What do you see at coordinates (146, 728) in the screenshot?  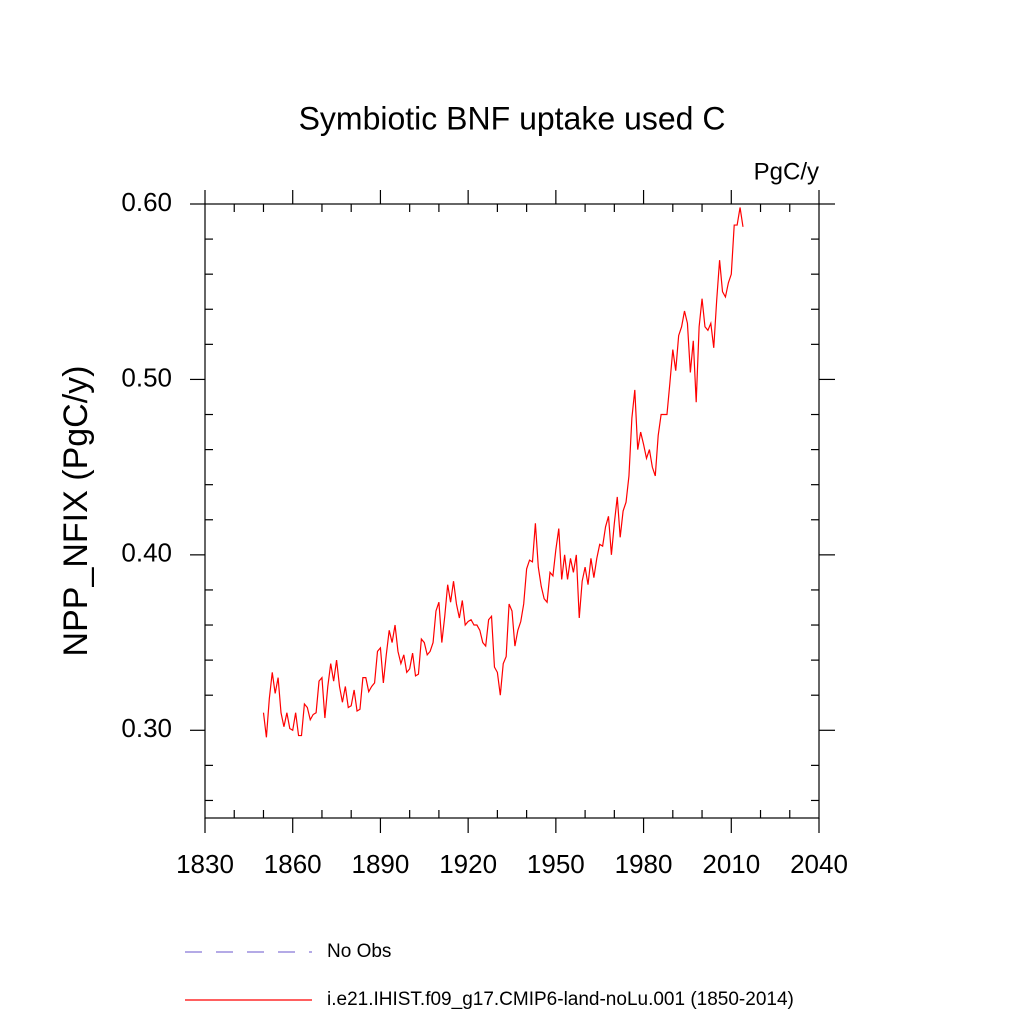 I see `y-tick-label: 0.30` at bounding box center [146, 728].